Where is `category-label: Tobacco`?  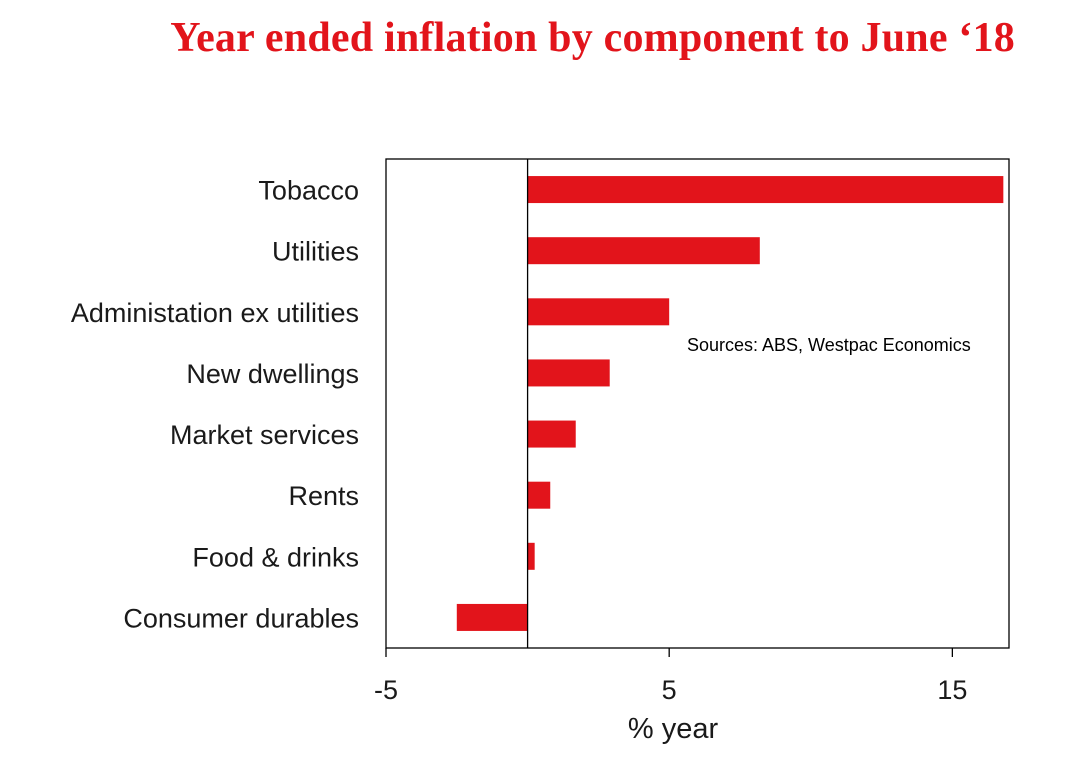
category-label: Tobacco is located at coordinates (308, 191).